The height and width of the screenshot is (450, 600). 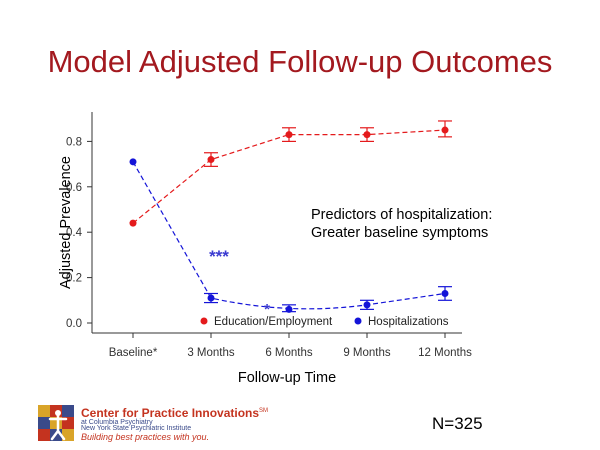 What do you see at coordinates (204, 321) in the screenshot?
I see `legend-marker-education` at bounding box center [204, 321].